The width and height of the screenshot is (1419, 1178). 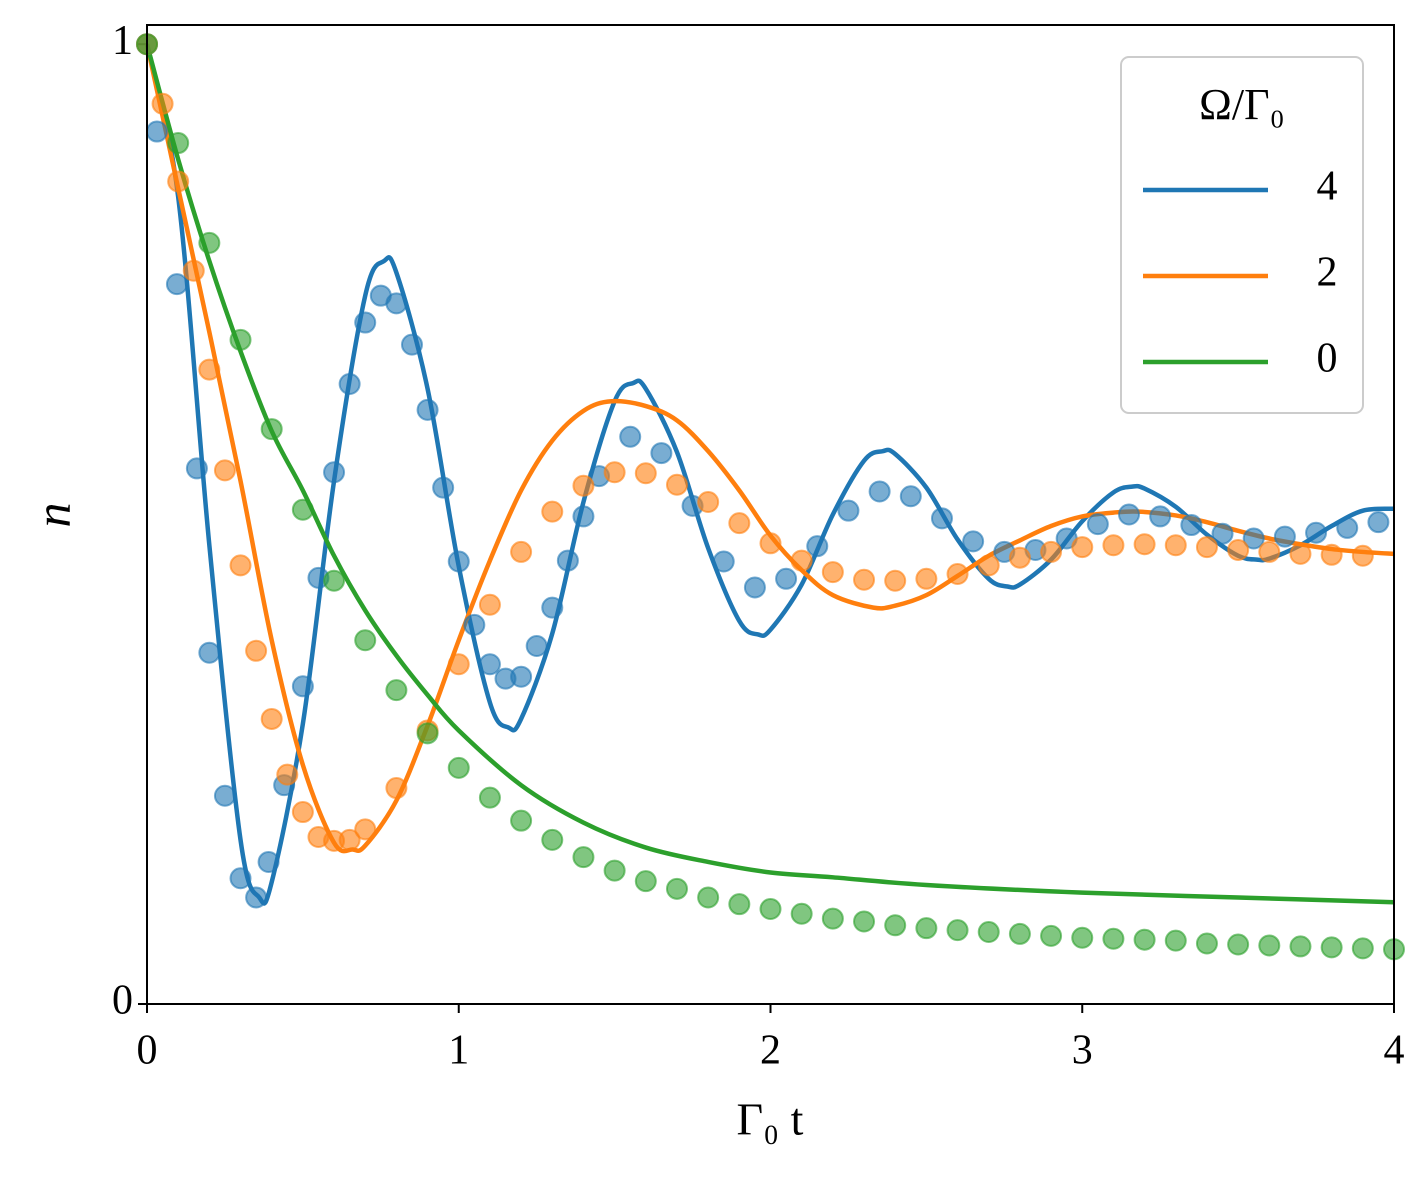 I want to click on y-axis-label: n, so click(x=52, y=515).